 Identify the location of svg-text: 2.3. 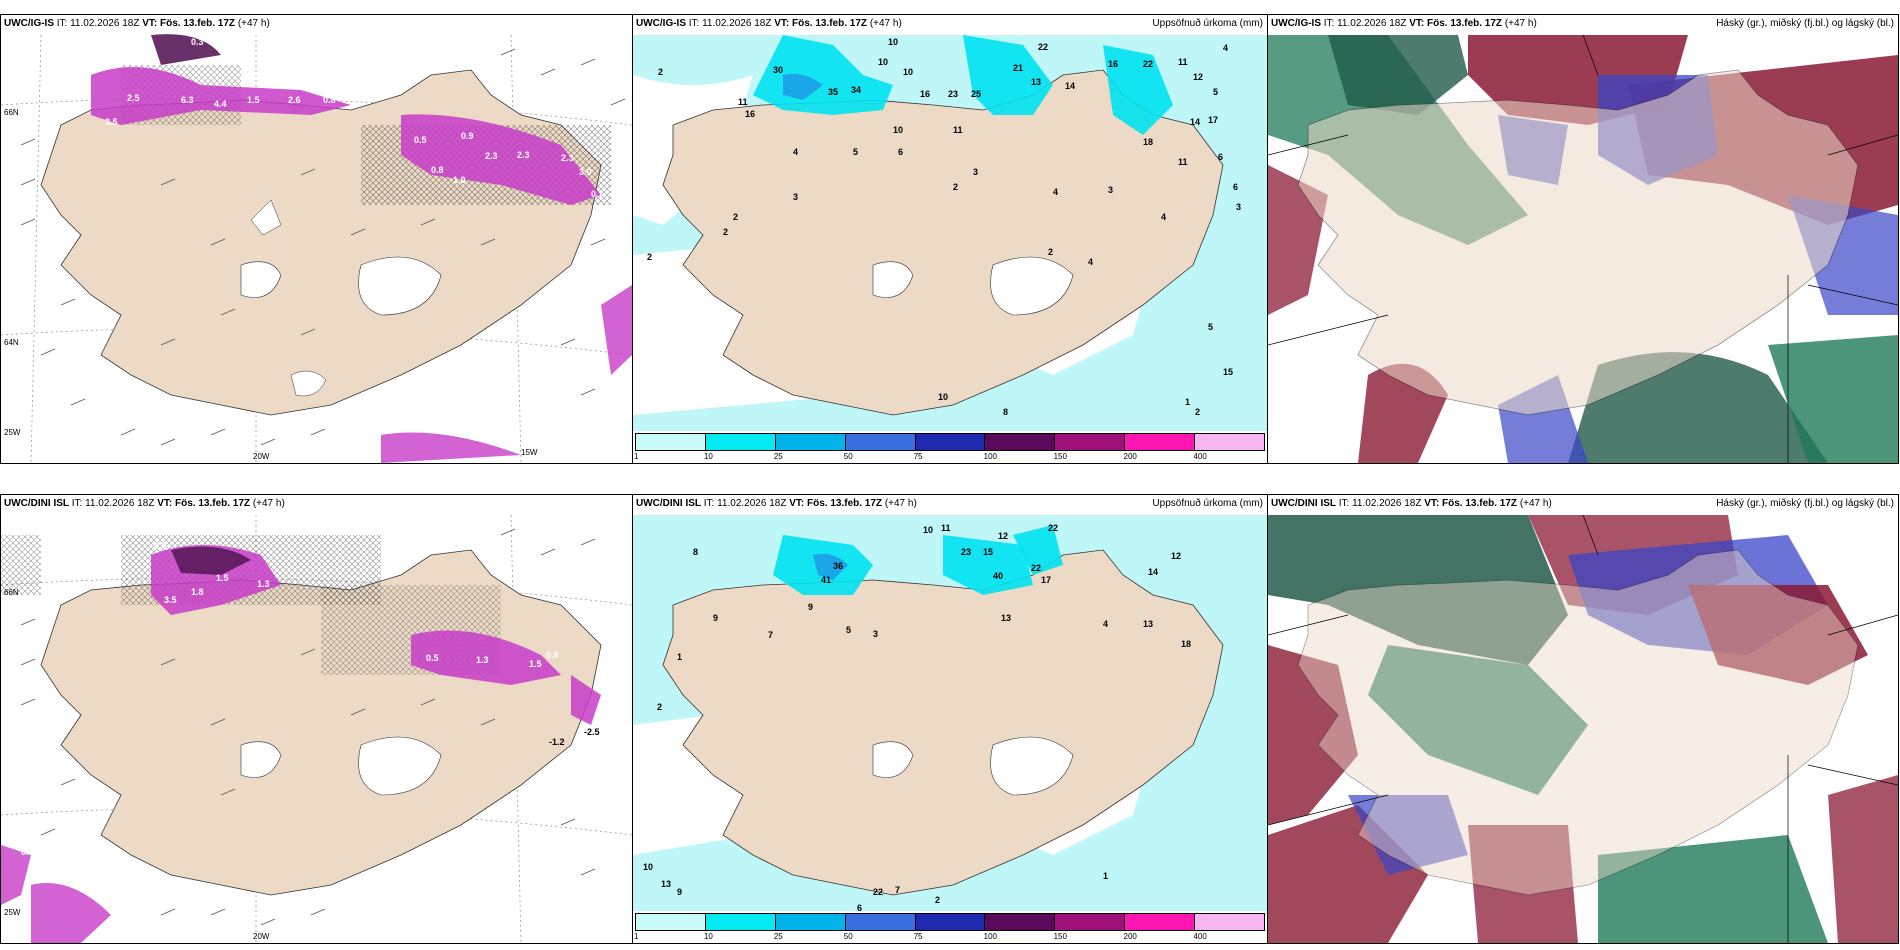
(567, 158).